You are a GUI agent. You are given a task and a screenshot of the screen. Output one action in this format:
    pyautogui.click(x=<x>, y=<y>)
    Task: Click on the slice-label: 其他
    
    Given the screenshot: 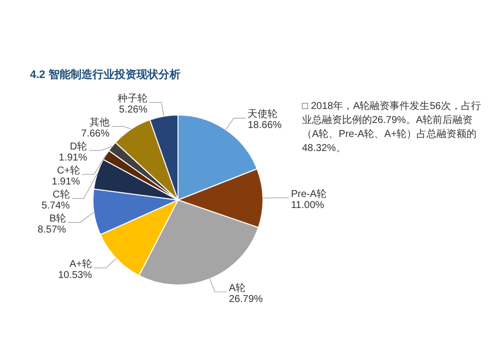 What is the action you would take?
    pyautogui.click(x=100, y=122)
    